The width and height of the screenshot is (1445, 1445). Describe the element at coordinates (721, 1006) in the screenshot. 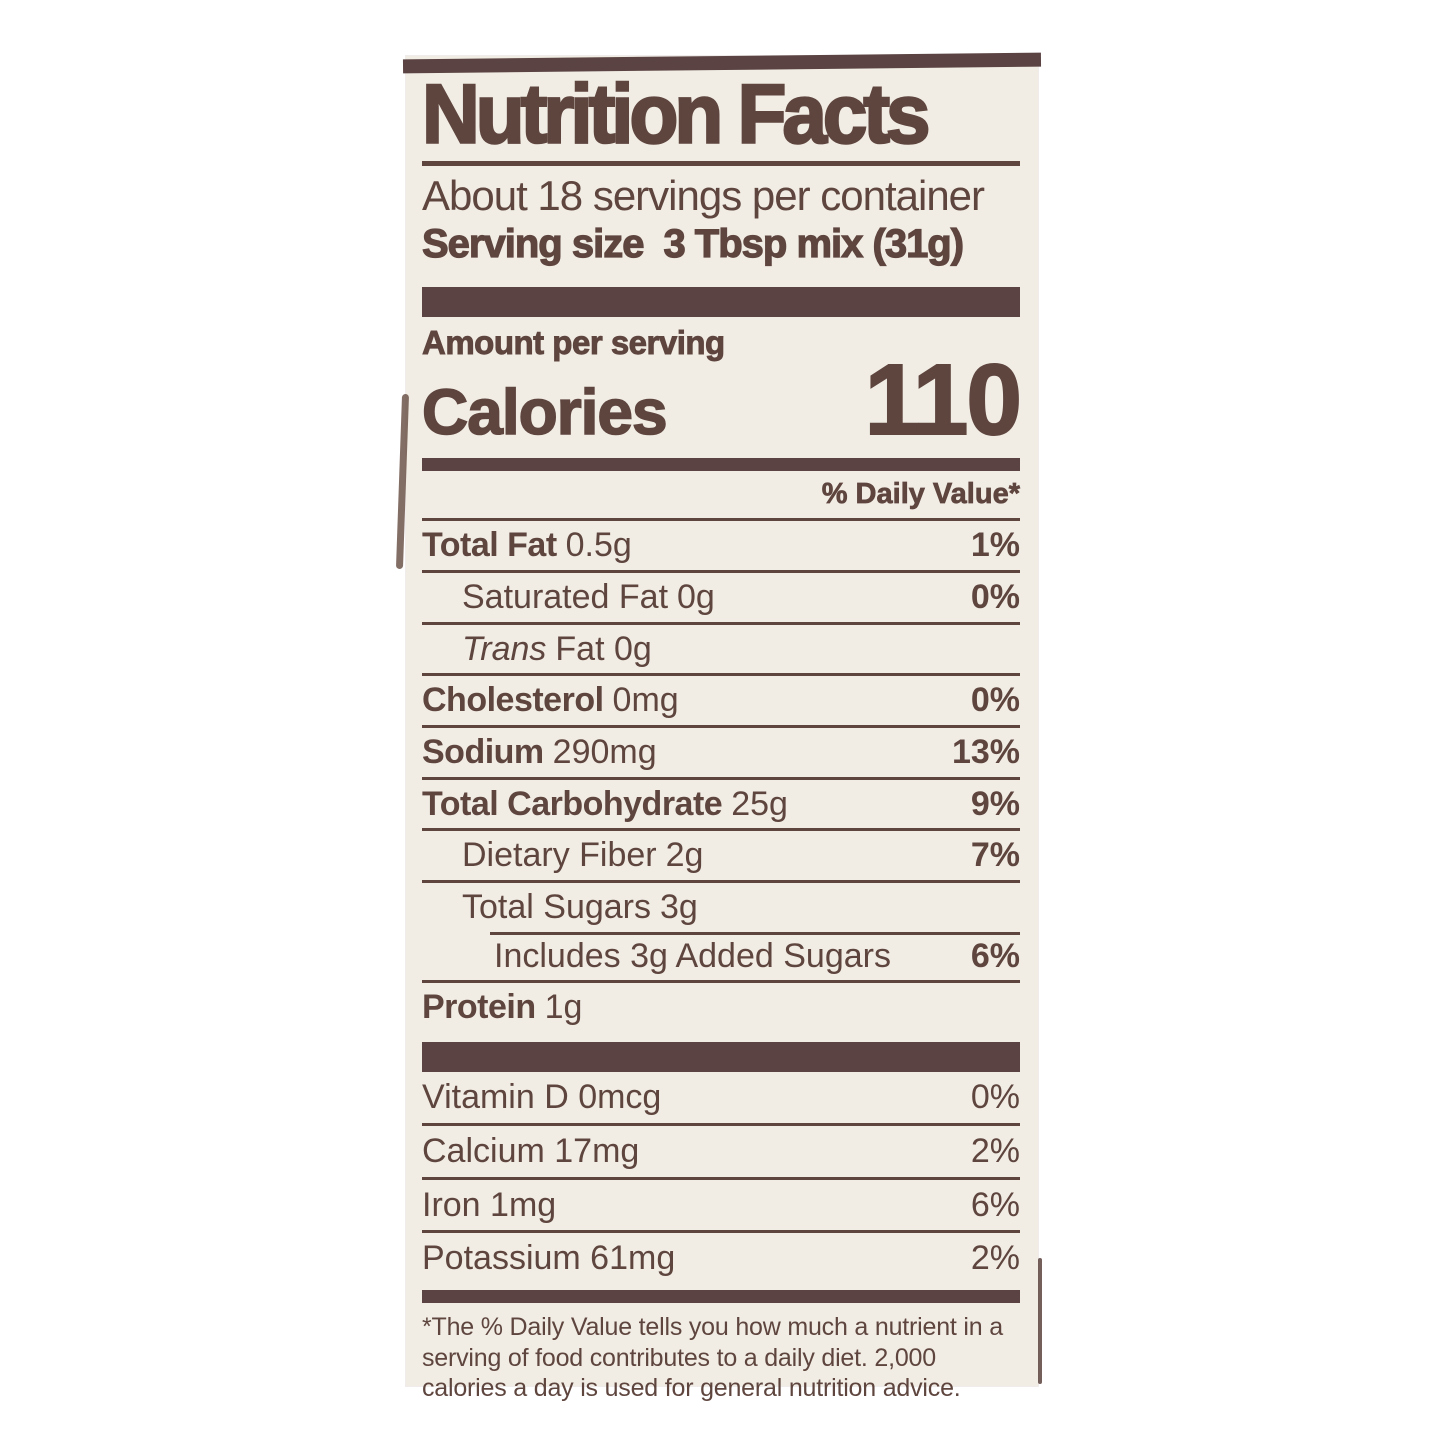

I see `row-protein: Protein 1g` at that location.